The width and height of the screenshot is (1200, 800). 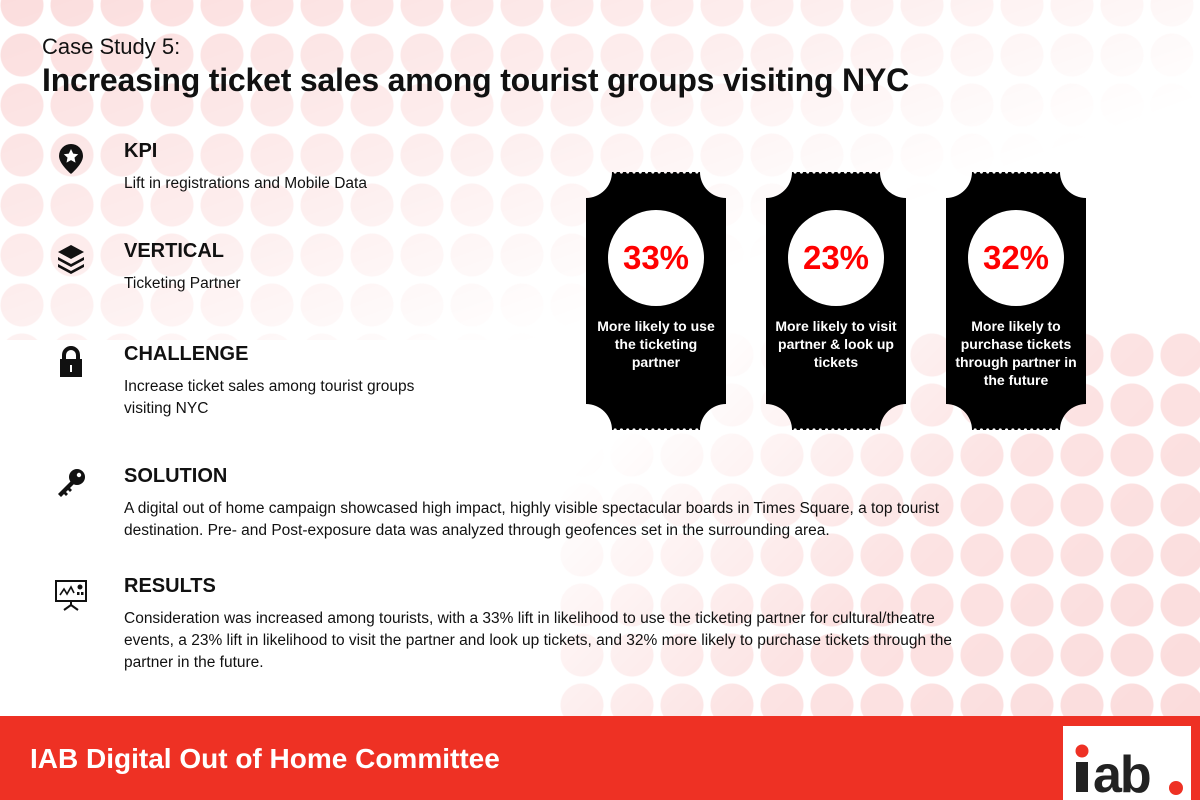 I want to click on lock-icon, so click(x=71, y=361).